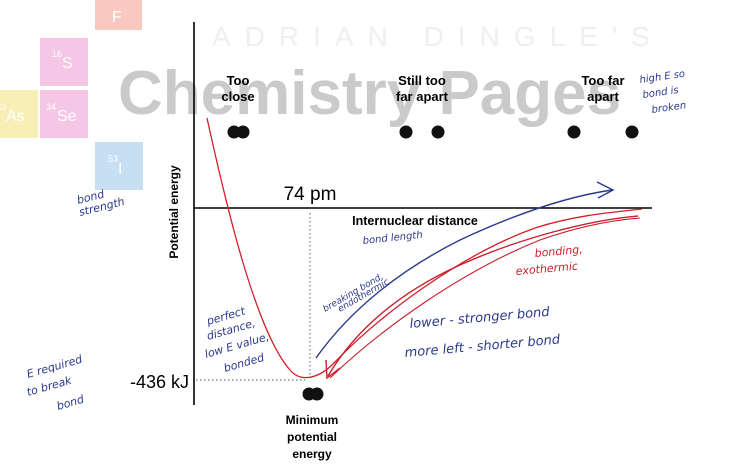 The image size is (753, 470). I want to click on element-tile-as: 33 As, so click(19, 114).